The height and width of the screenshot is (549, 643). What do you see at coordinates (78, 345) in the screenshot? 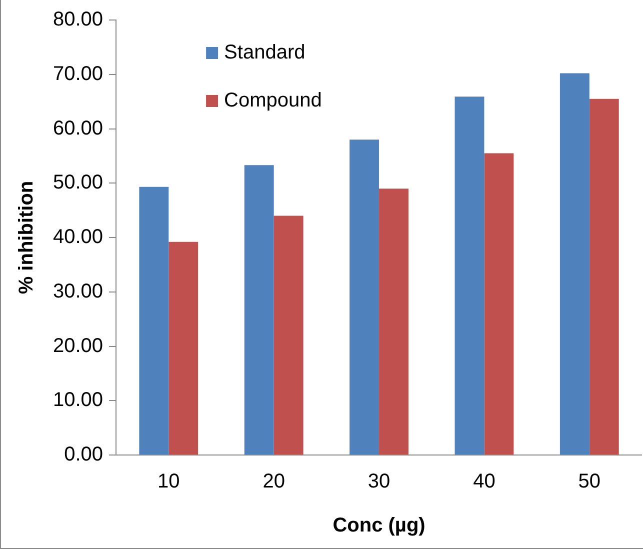
I see `y-tick-label: 20.00` at bounding box center [78, 345].